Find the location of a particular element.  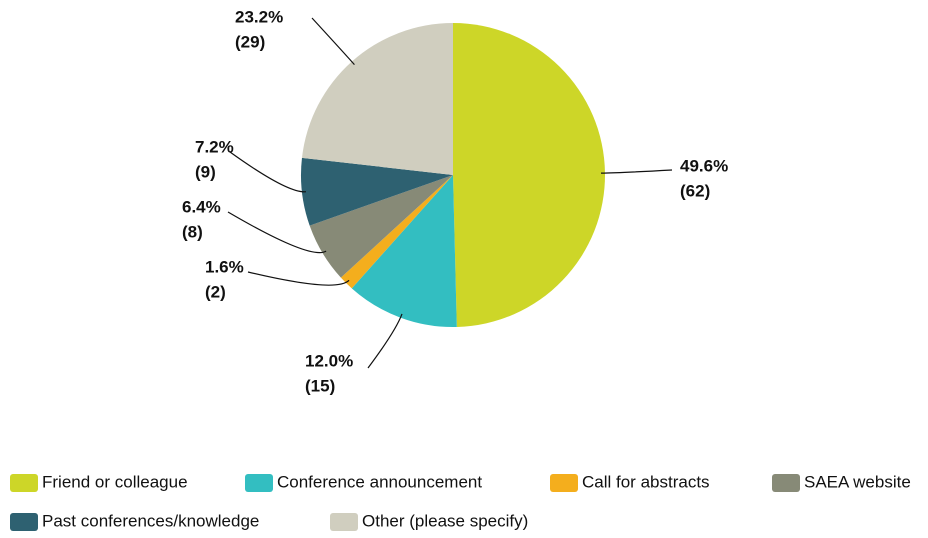

data-label: 12.0% is located at coordinates (329, 360).